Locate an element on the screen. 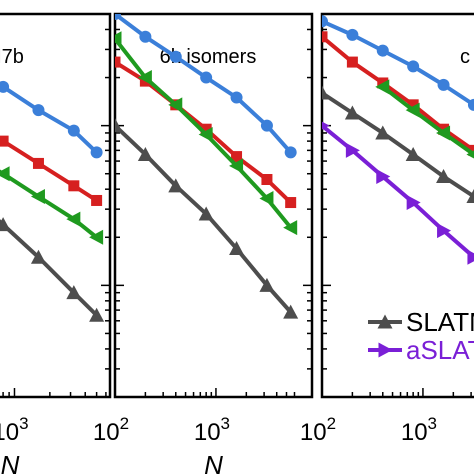 This screenshot has height=474, width=474. legend-background is located at coordinates (420, 332).